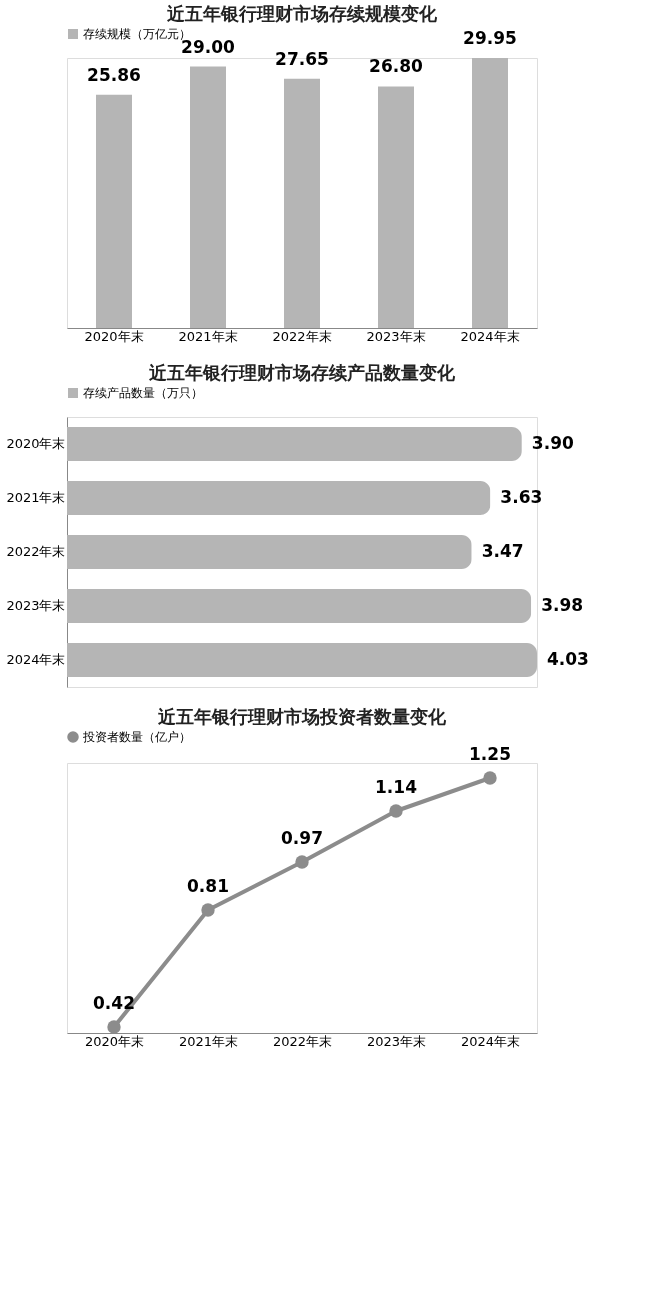  Describe the element at coordinates (114, 74) in the screenshot. I see `data-label: 25.86` at that location.